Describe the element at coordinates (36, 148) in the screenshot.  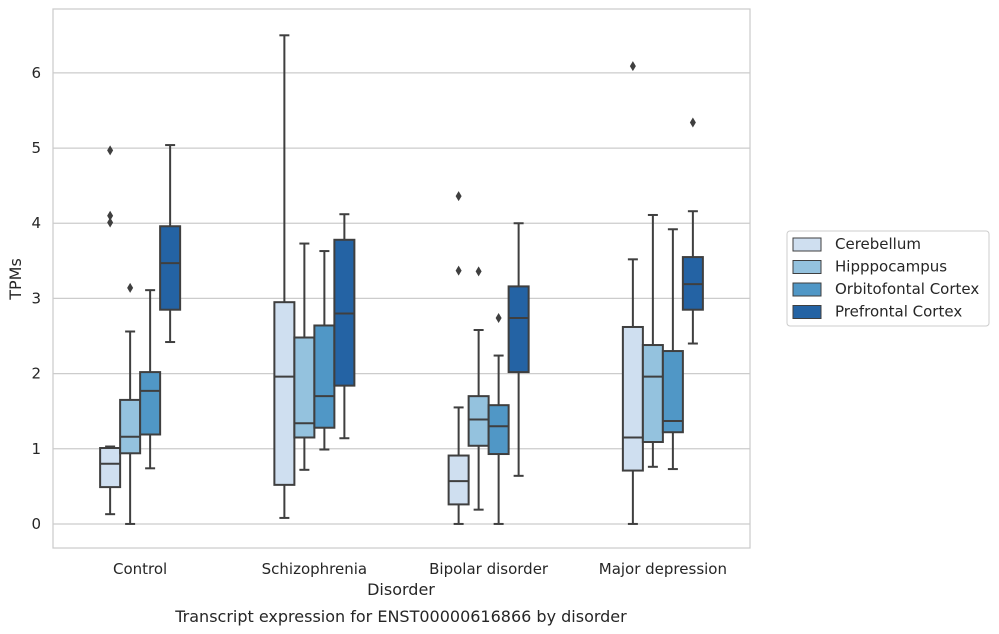
I see `y-tick-label: 5` at that location.